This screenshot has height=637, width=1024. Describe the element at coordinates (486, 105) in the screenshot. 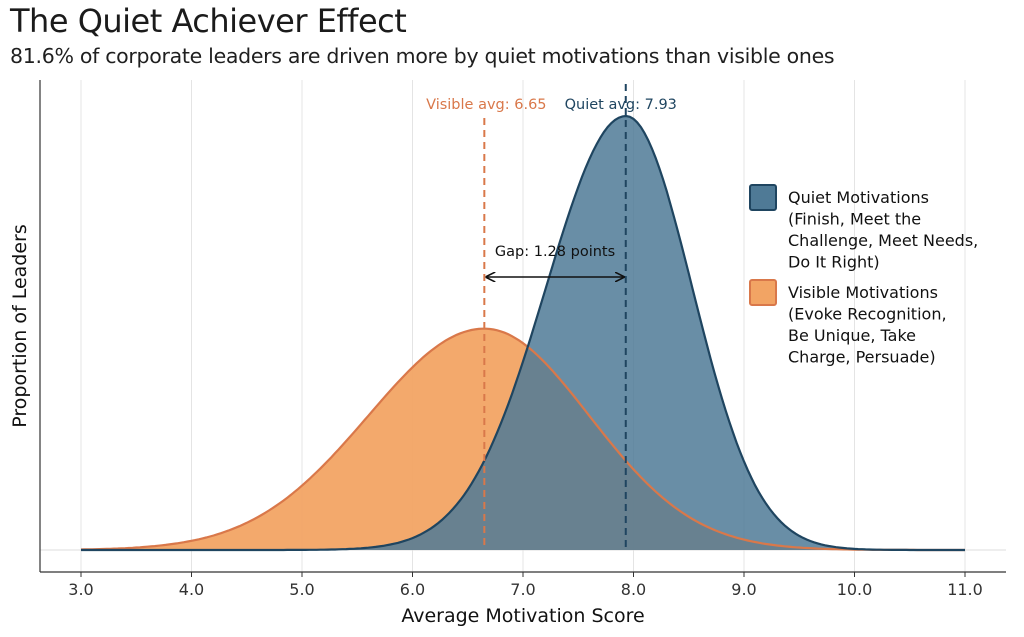

I see `visible-avg-label: Visible avg: 6.65` at that location.